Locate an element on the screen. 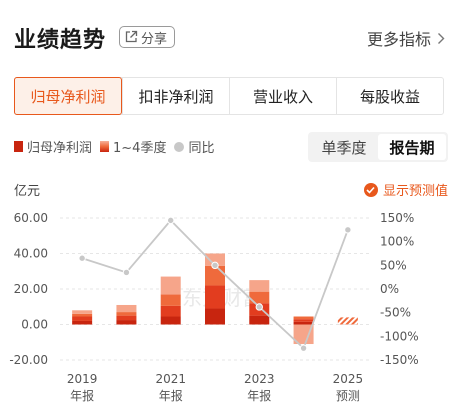 The height and width of the screenshot is (416, 457). legend-dot-yoy is located at coordinates (179, 146).